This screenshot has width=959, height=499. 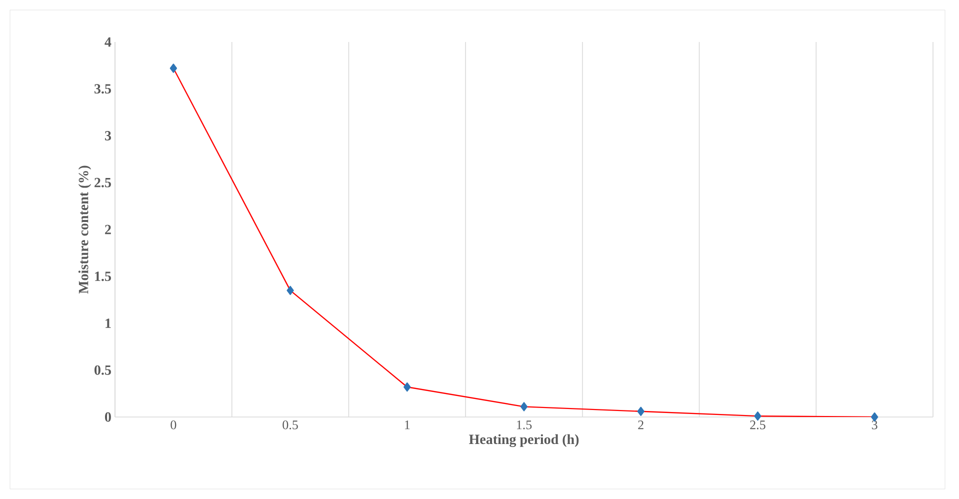 I want to click on x-axis-title: Heating period (h), so click(x=524, y=441).